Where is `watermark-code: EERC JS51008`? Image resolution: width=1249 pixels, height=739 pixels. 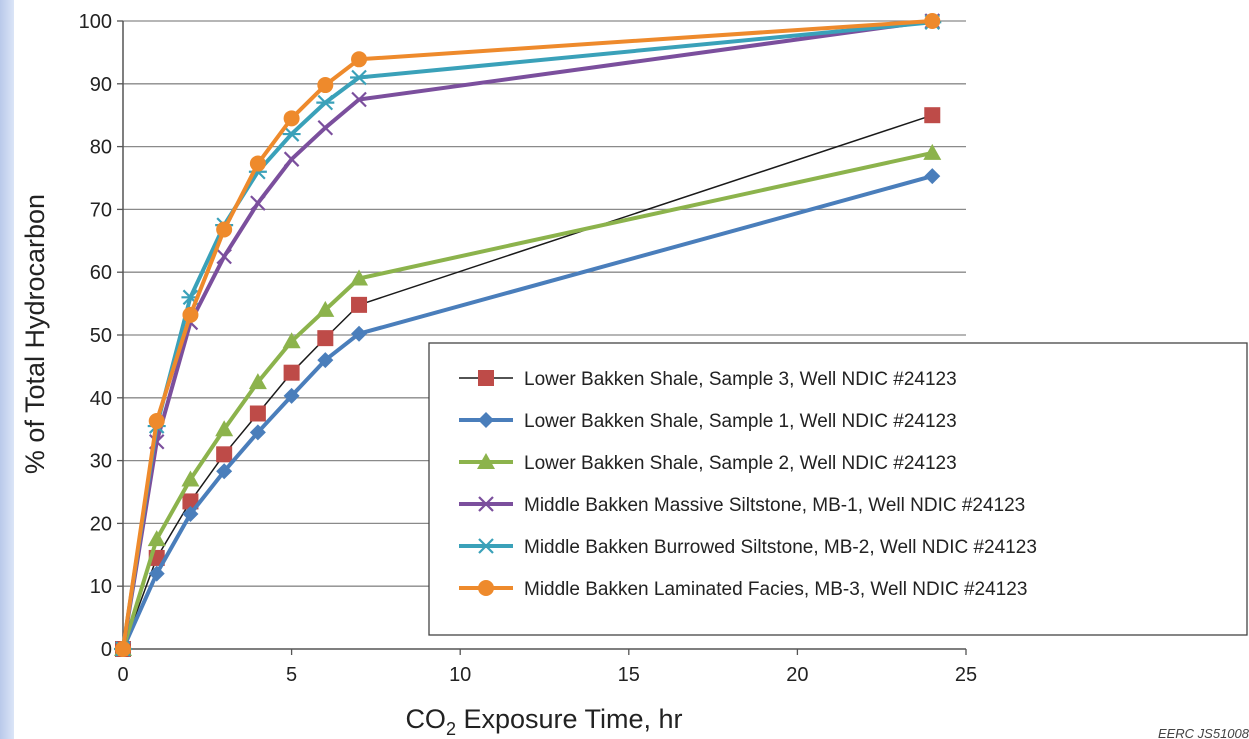
watermark-code: EERC JS51008 is located at coordinates (1203, 732).